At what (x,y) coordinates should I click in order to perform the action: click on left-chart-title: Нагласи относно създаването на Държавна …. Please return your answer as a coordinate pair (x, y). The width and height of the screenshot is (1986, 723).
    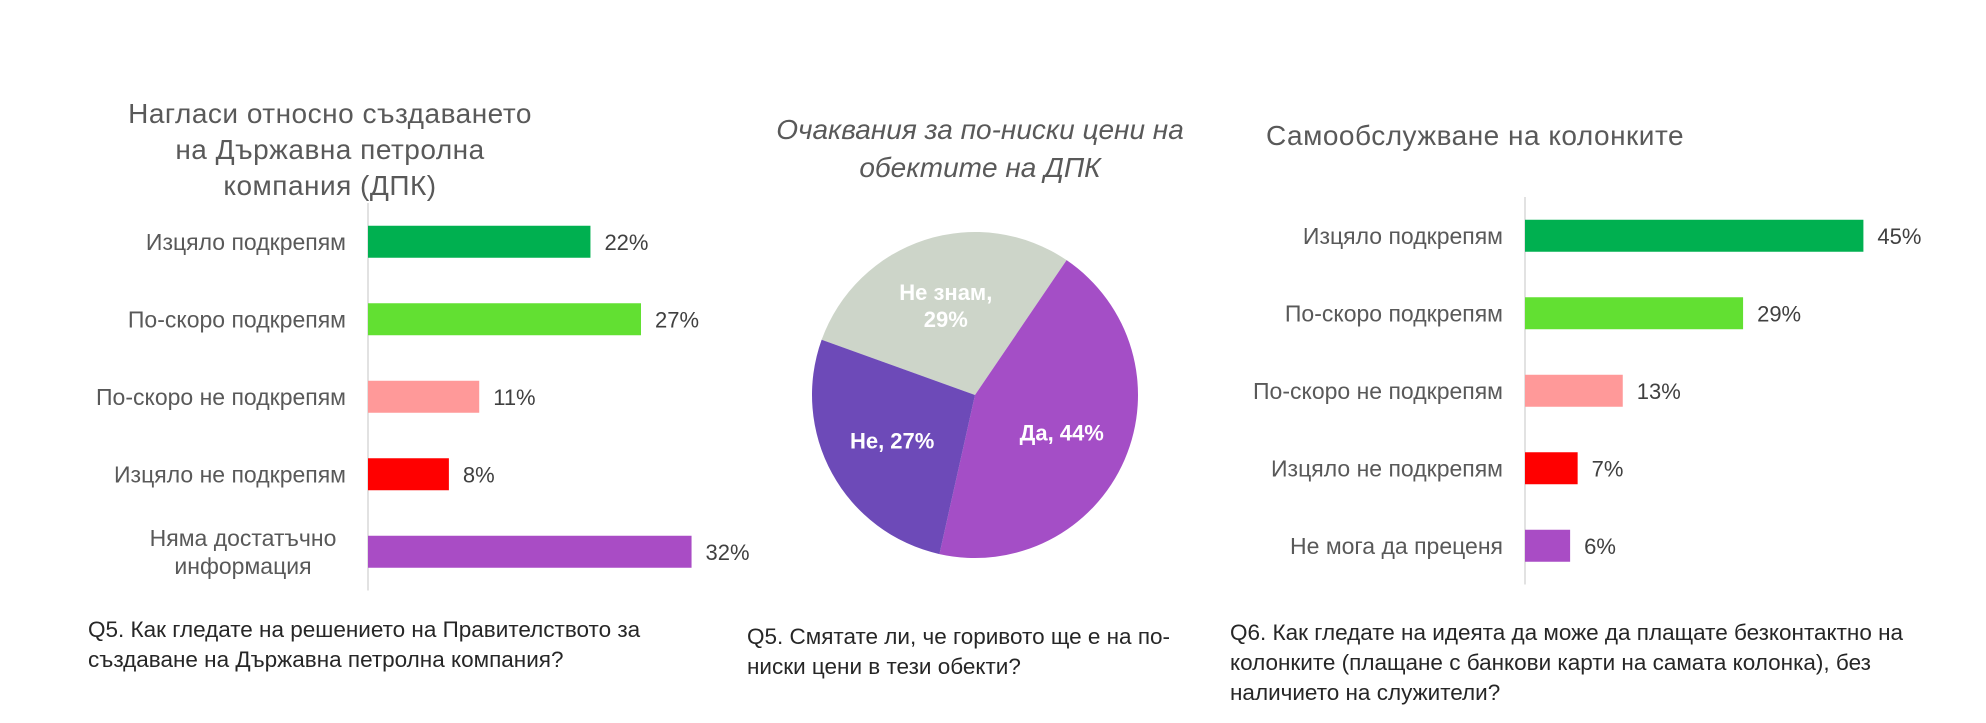
    Looking at the image, I should click on (330, 149).